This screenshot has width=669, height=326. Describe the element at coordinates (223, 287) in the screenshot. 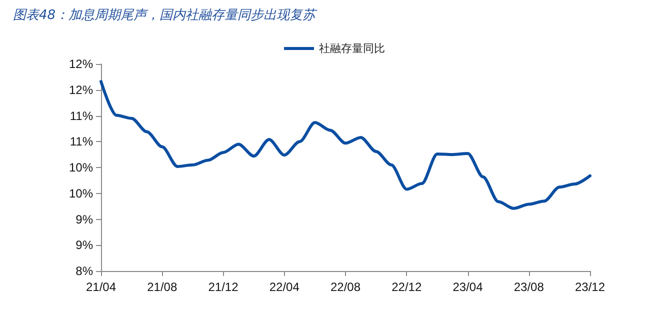

I see `x-tick-label: 21/12` at that location.